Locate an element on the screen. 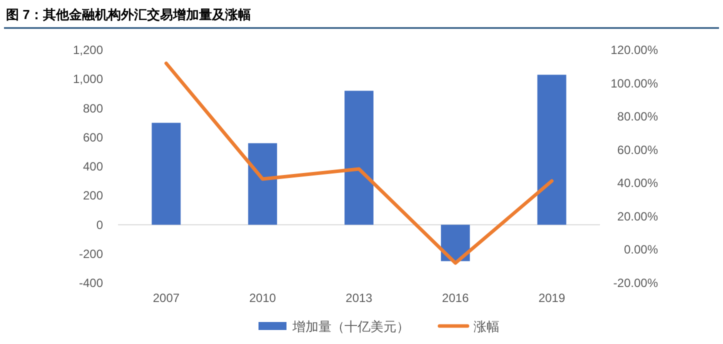  x-tick-label: 2010 is located at coordinates (262, 298).